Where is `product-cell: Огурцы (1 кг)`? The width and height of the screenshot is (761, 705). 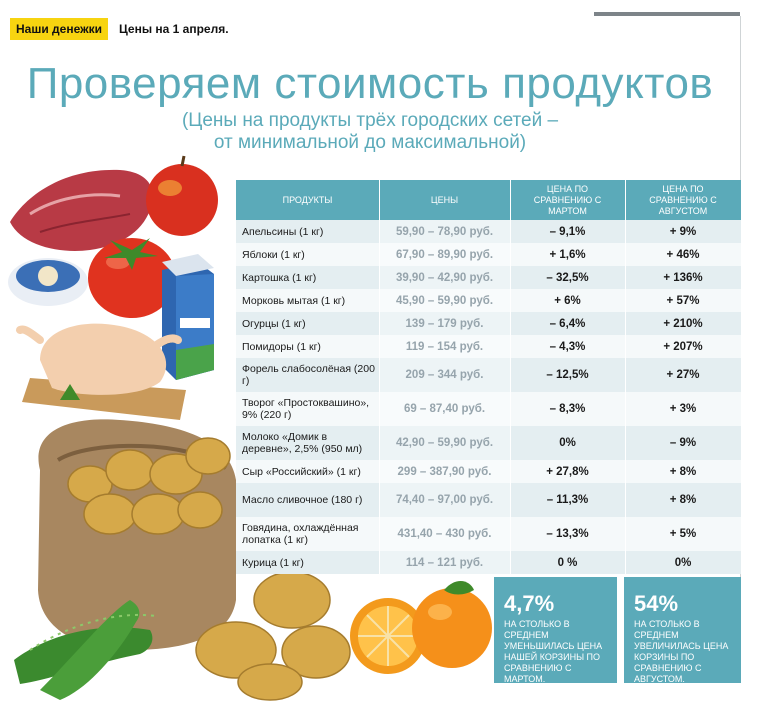
product-cell: Огурцы (1 кг) is located at coordinates (274, 323).